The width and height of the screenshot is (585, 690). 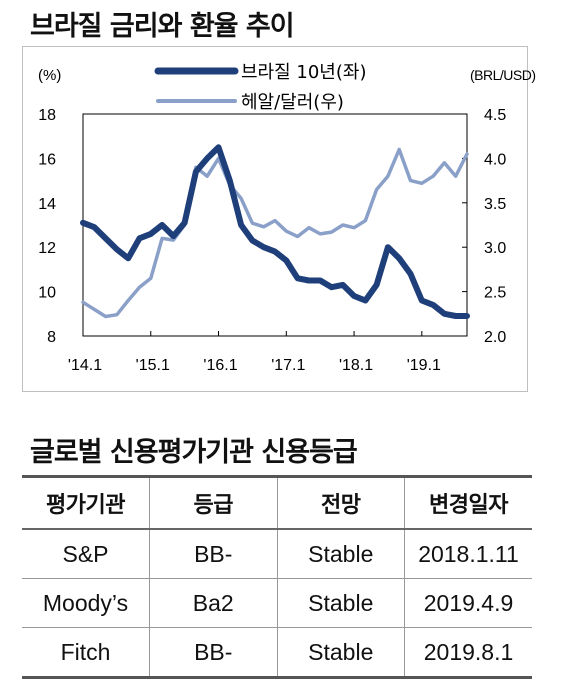 I want to click on legend-label: 헤알/달러(우), so click(x=292, y=102).